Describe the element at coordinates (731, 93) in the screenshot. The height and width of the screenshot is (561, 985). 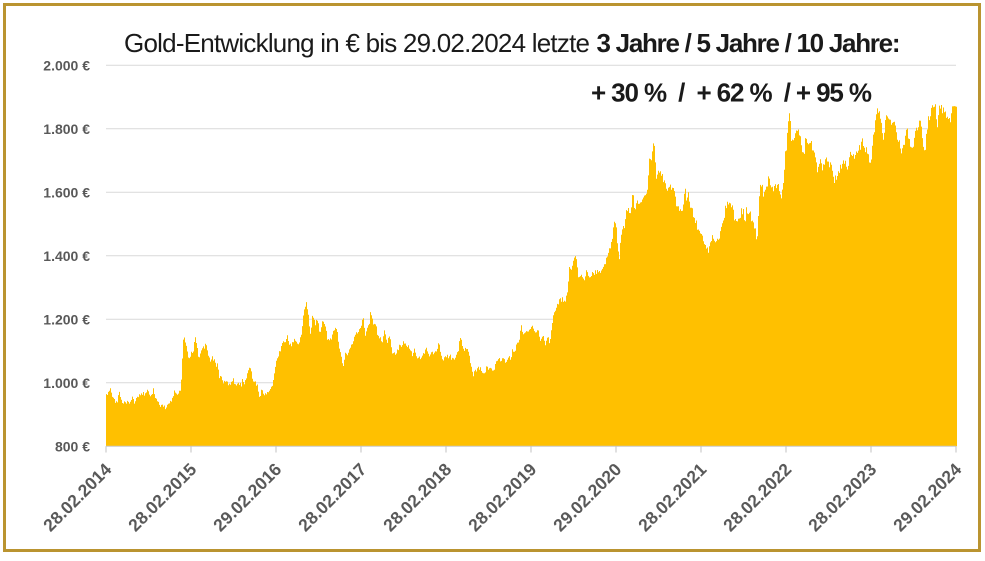
I see `svg-text: + 30 % / + 62 % / + 95 %` at that location.